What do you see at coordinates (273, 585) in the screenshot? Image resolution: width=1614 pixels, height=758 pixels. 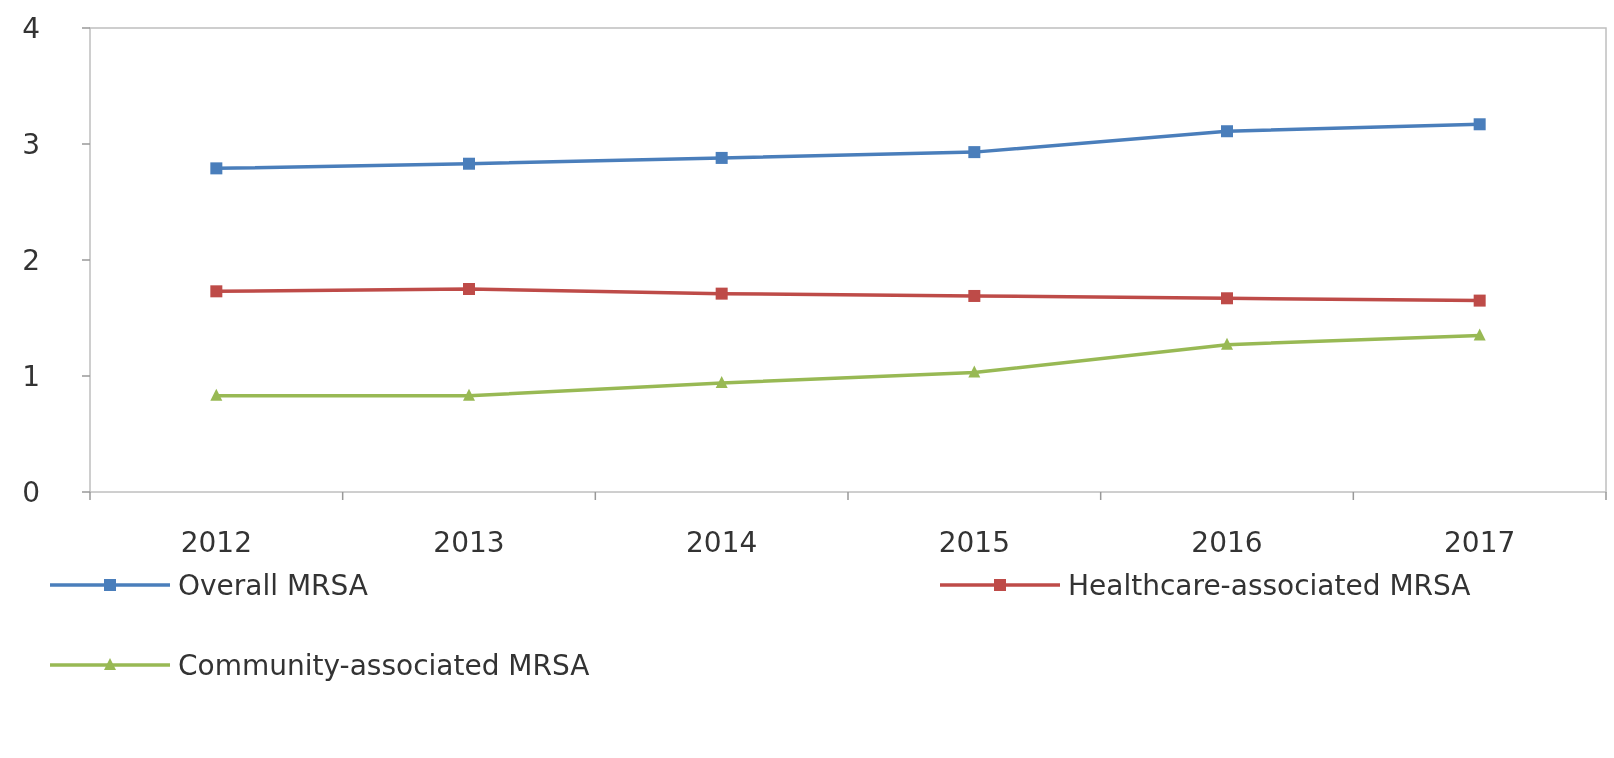 I see `legend-label: Overall MRSA` at bounding box center [273, 585].